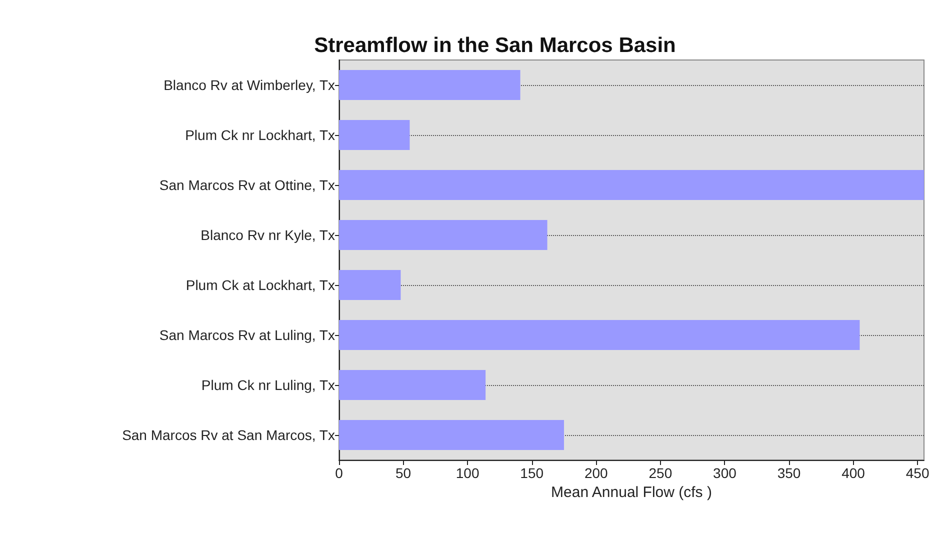  I want to click on y-tick-label: San Marcos Rv at San Marcos, Tx, so click(228, 435).